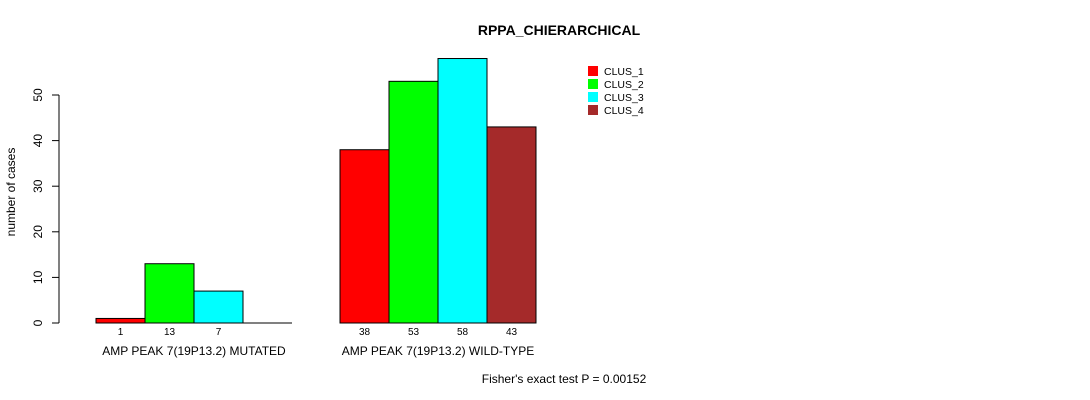 The height and width of the screenshot is (400, 1090). Describe the element at coordinates (38, 95) in the screenshot. I see `y-tick-label: 50` at that location.